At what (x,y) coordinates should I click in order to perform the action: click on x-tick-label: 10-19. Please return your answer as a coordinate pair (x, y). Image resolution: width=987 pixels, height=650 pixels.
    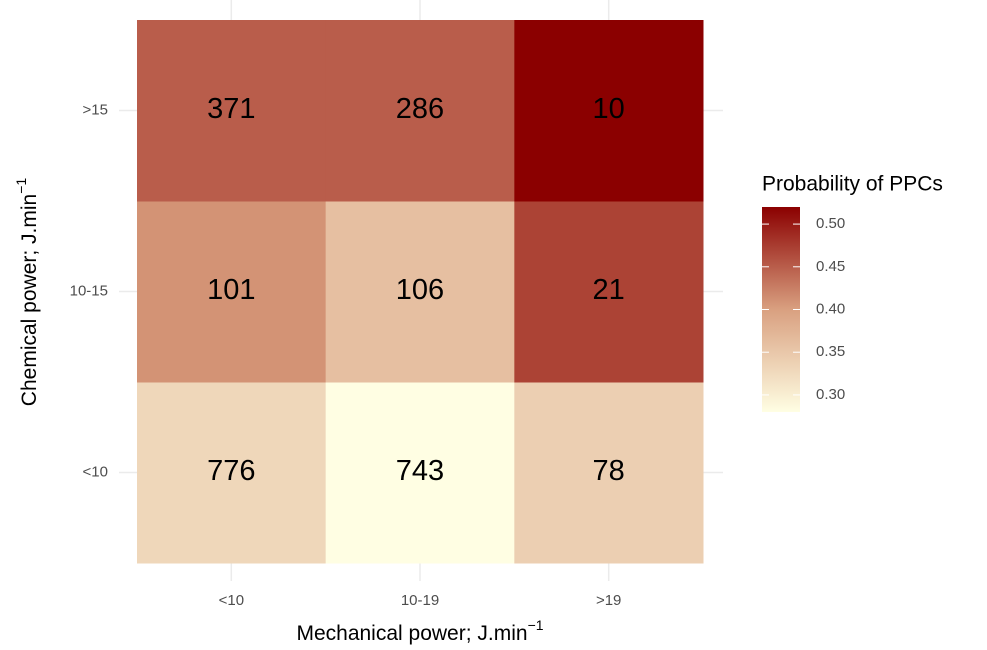
    Looking at the image, I should click on (420, 600).